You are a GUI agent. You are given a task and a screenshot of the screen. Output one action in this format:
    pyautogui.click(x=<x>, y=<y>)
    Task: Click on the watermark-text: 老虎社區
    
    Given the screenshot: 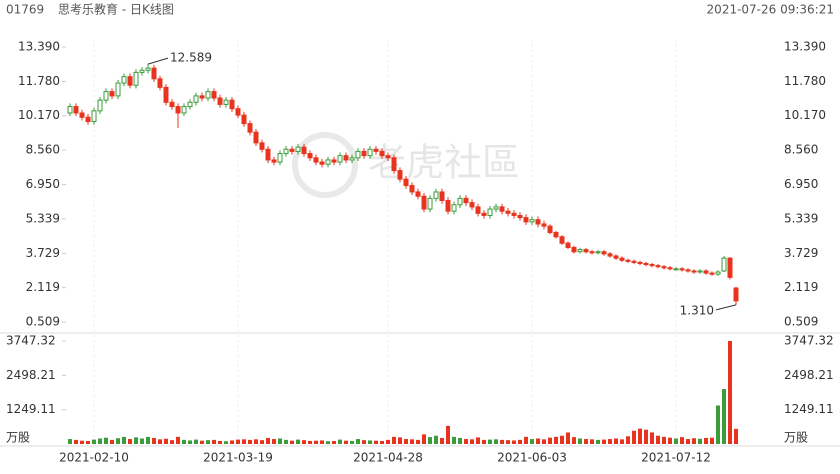 What is the action you would take?
    pyautogui.click(x=444, y=163)
    